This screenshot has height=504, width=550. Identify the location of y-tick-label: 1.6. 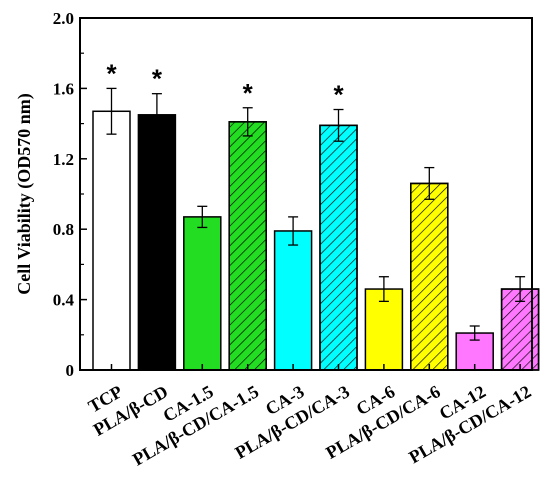
(63, 88).